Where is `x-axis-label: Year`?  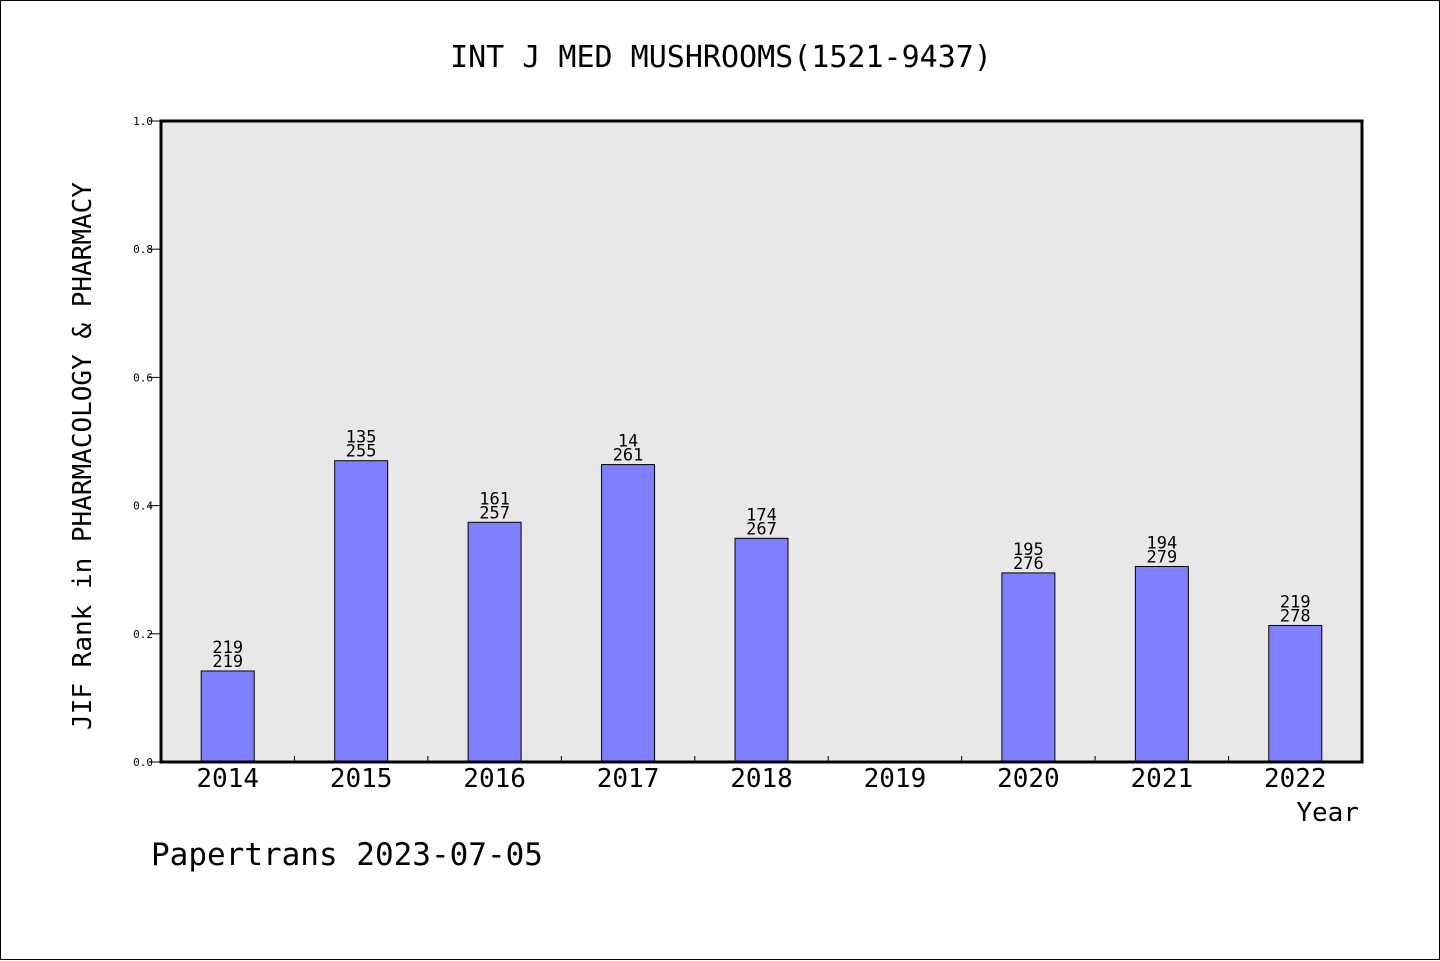
x-axis-label: Year is located at coordinates (1327, 813).